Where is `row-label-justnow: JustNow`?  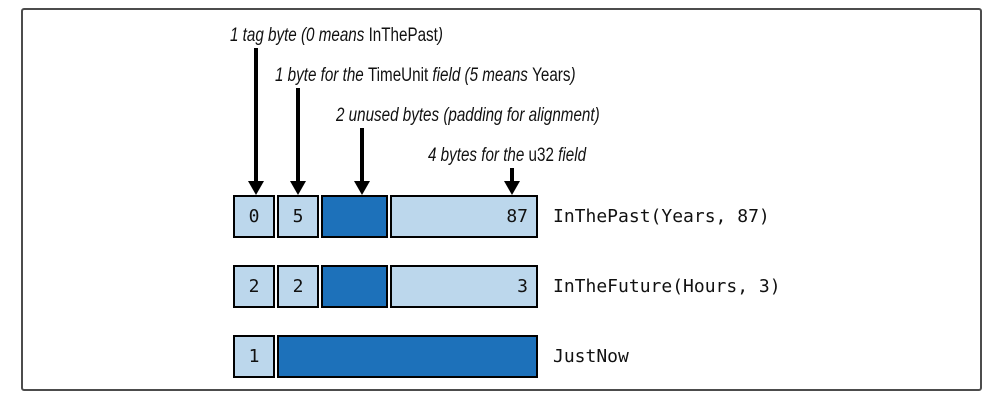
row-label-justnow: JustNow is located at coordinates (591, 356).